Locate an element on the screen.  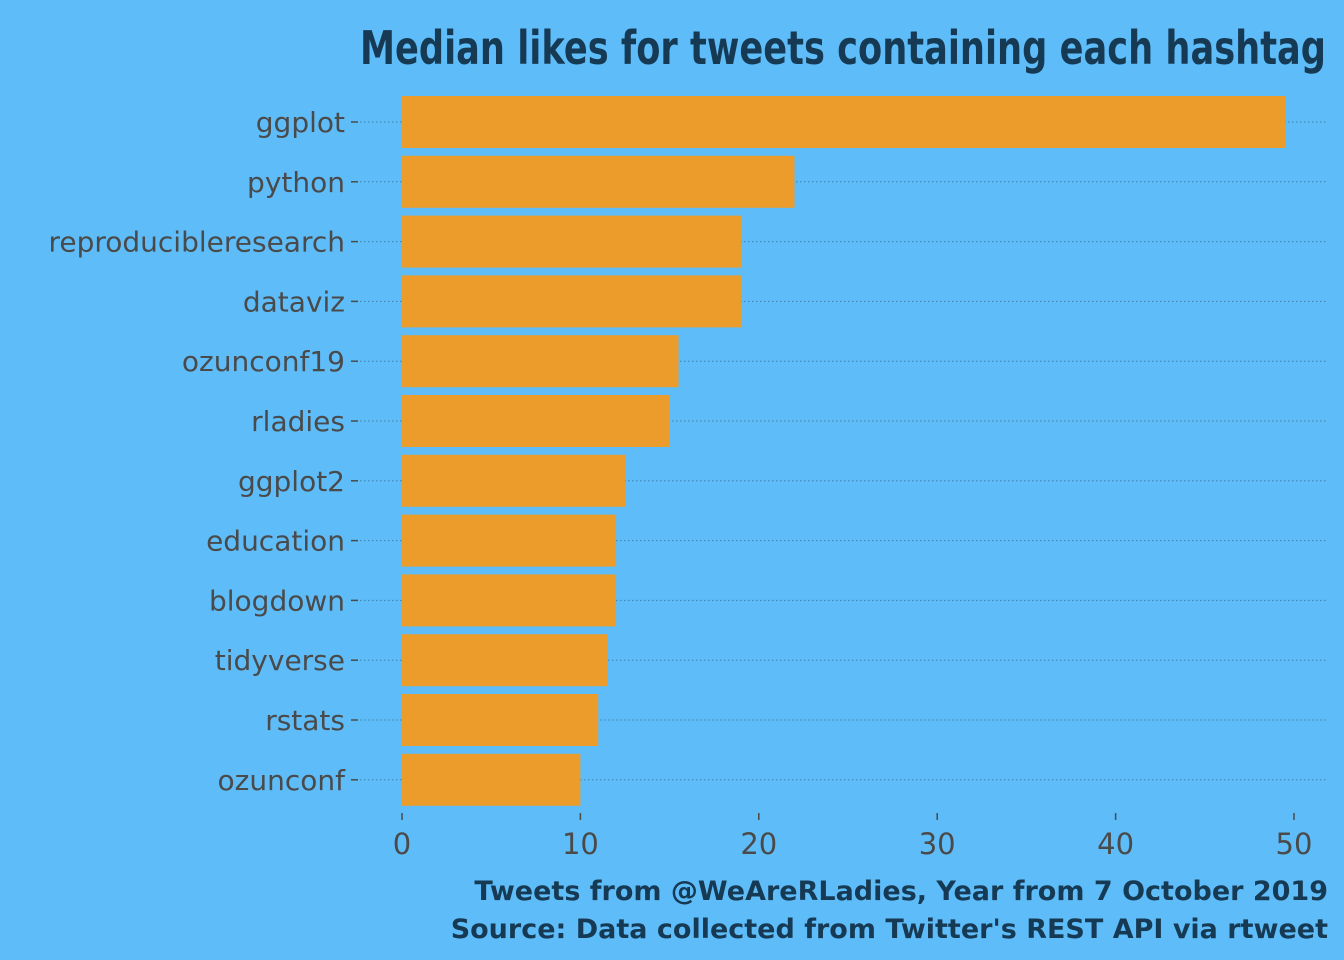
bar-ozunconf19 is located at coordinates (540, 361).